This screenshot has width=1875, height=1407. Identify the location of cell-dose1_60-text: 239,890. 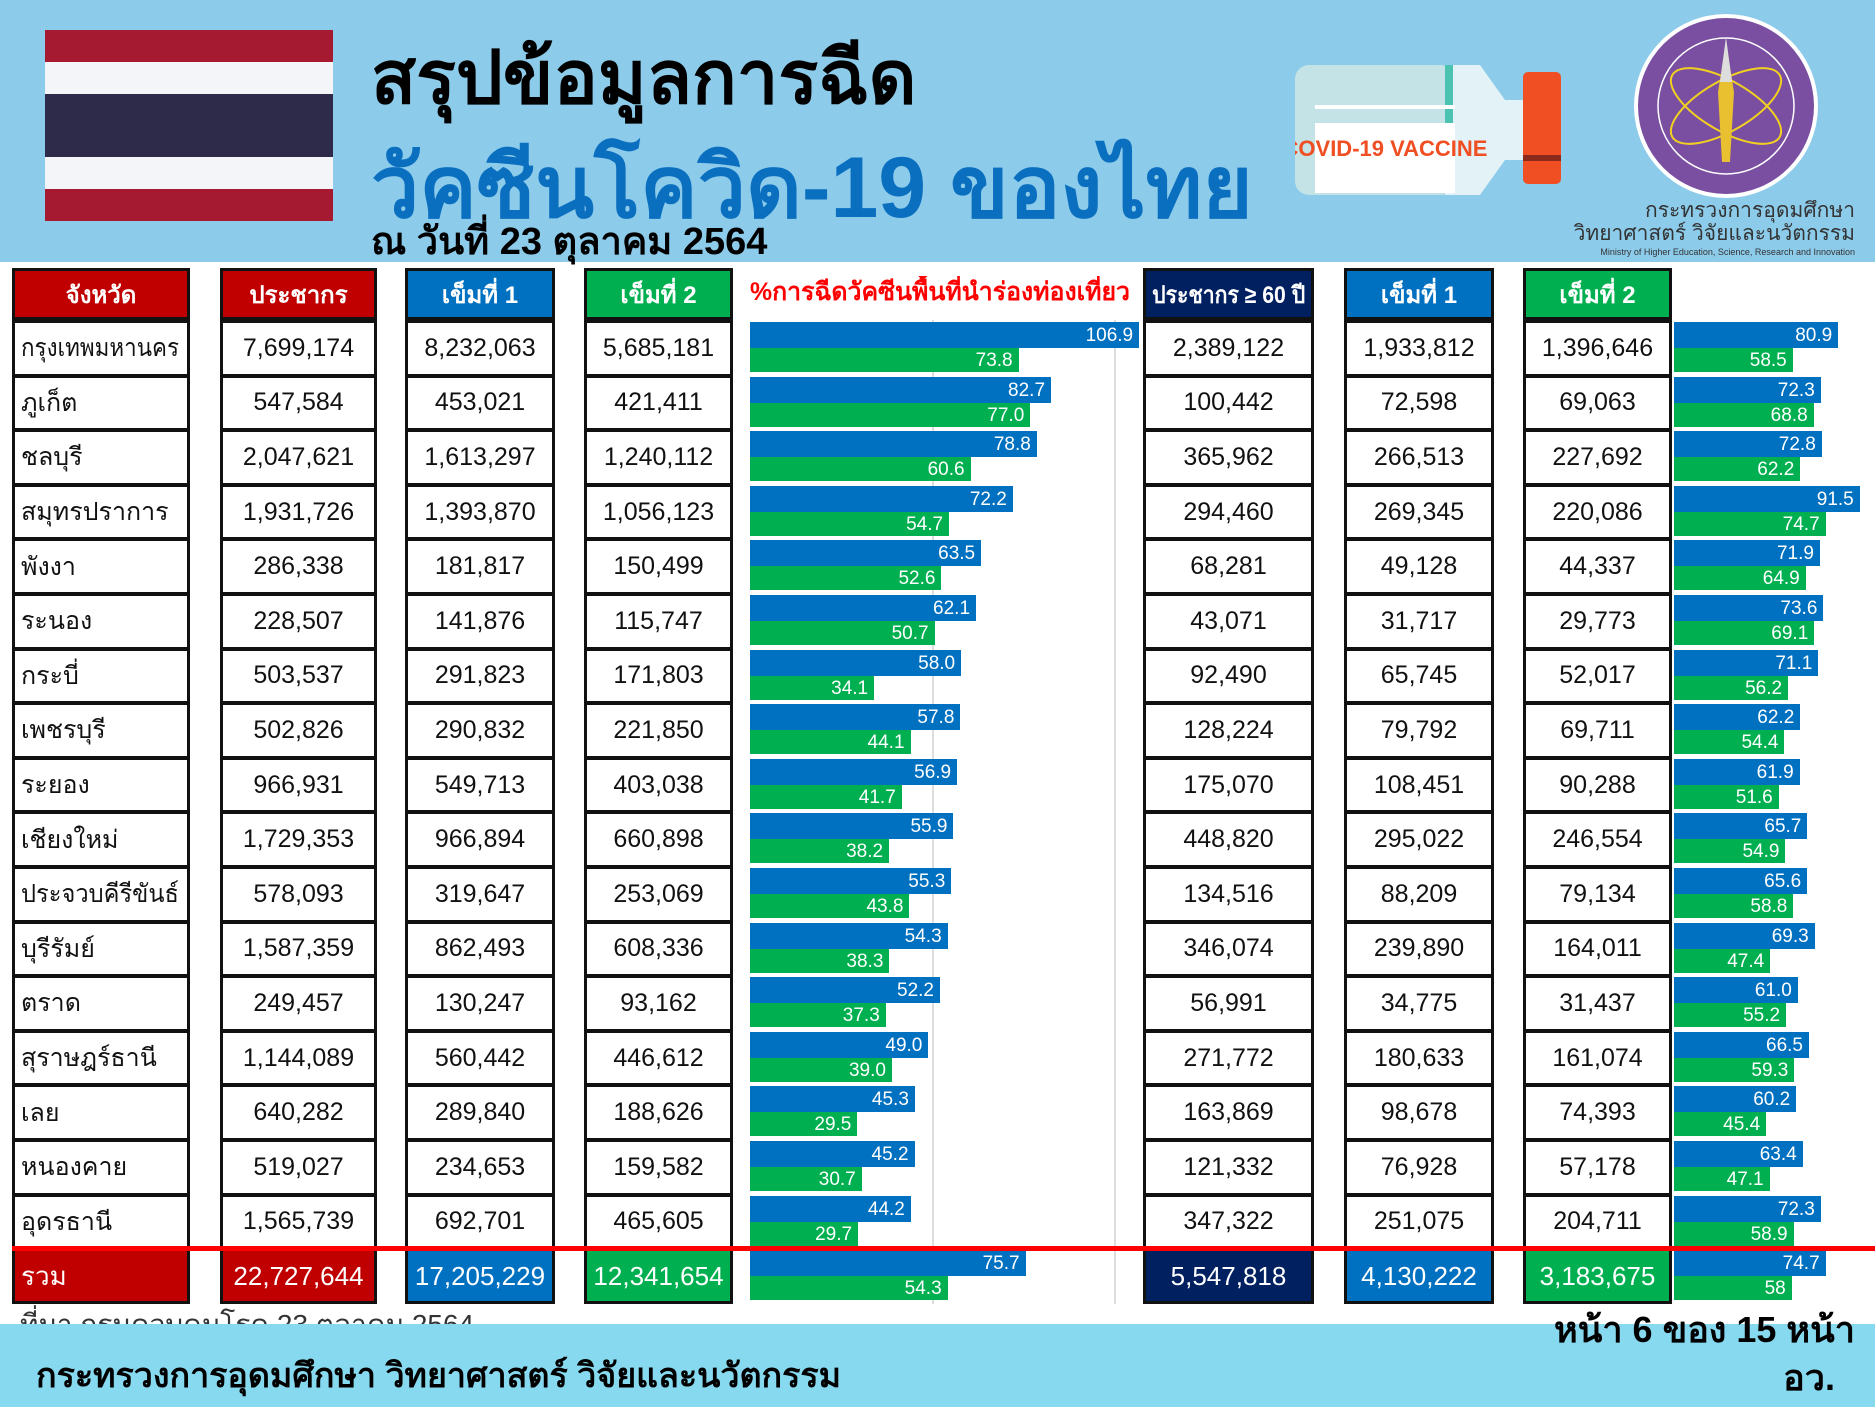
(1419, 948).